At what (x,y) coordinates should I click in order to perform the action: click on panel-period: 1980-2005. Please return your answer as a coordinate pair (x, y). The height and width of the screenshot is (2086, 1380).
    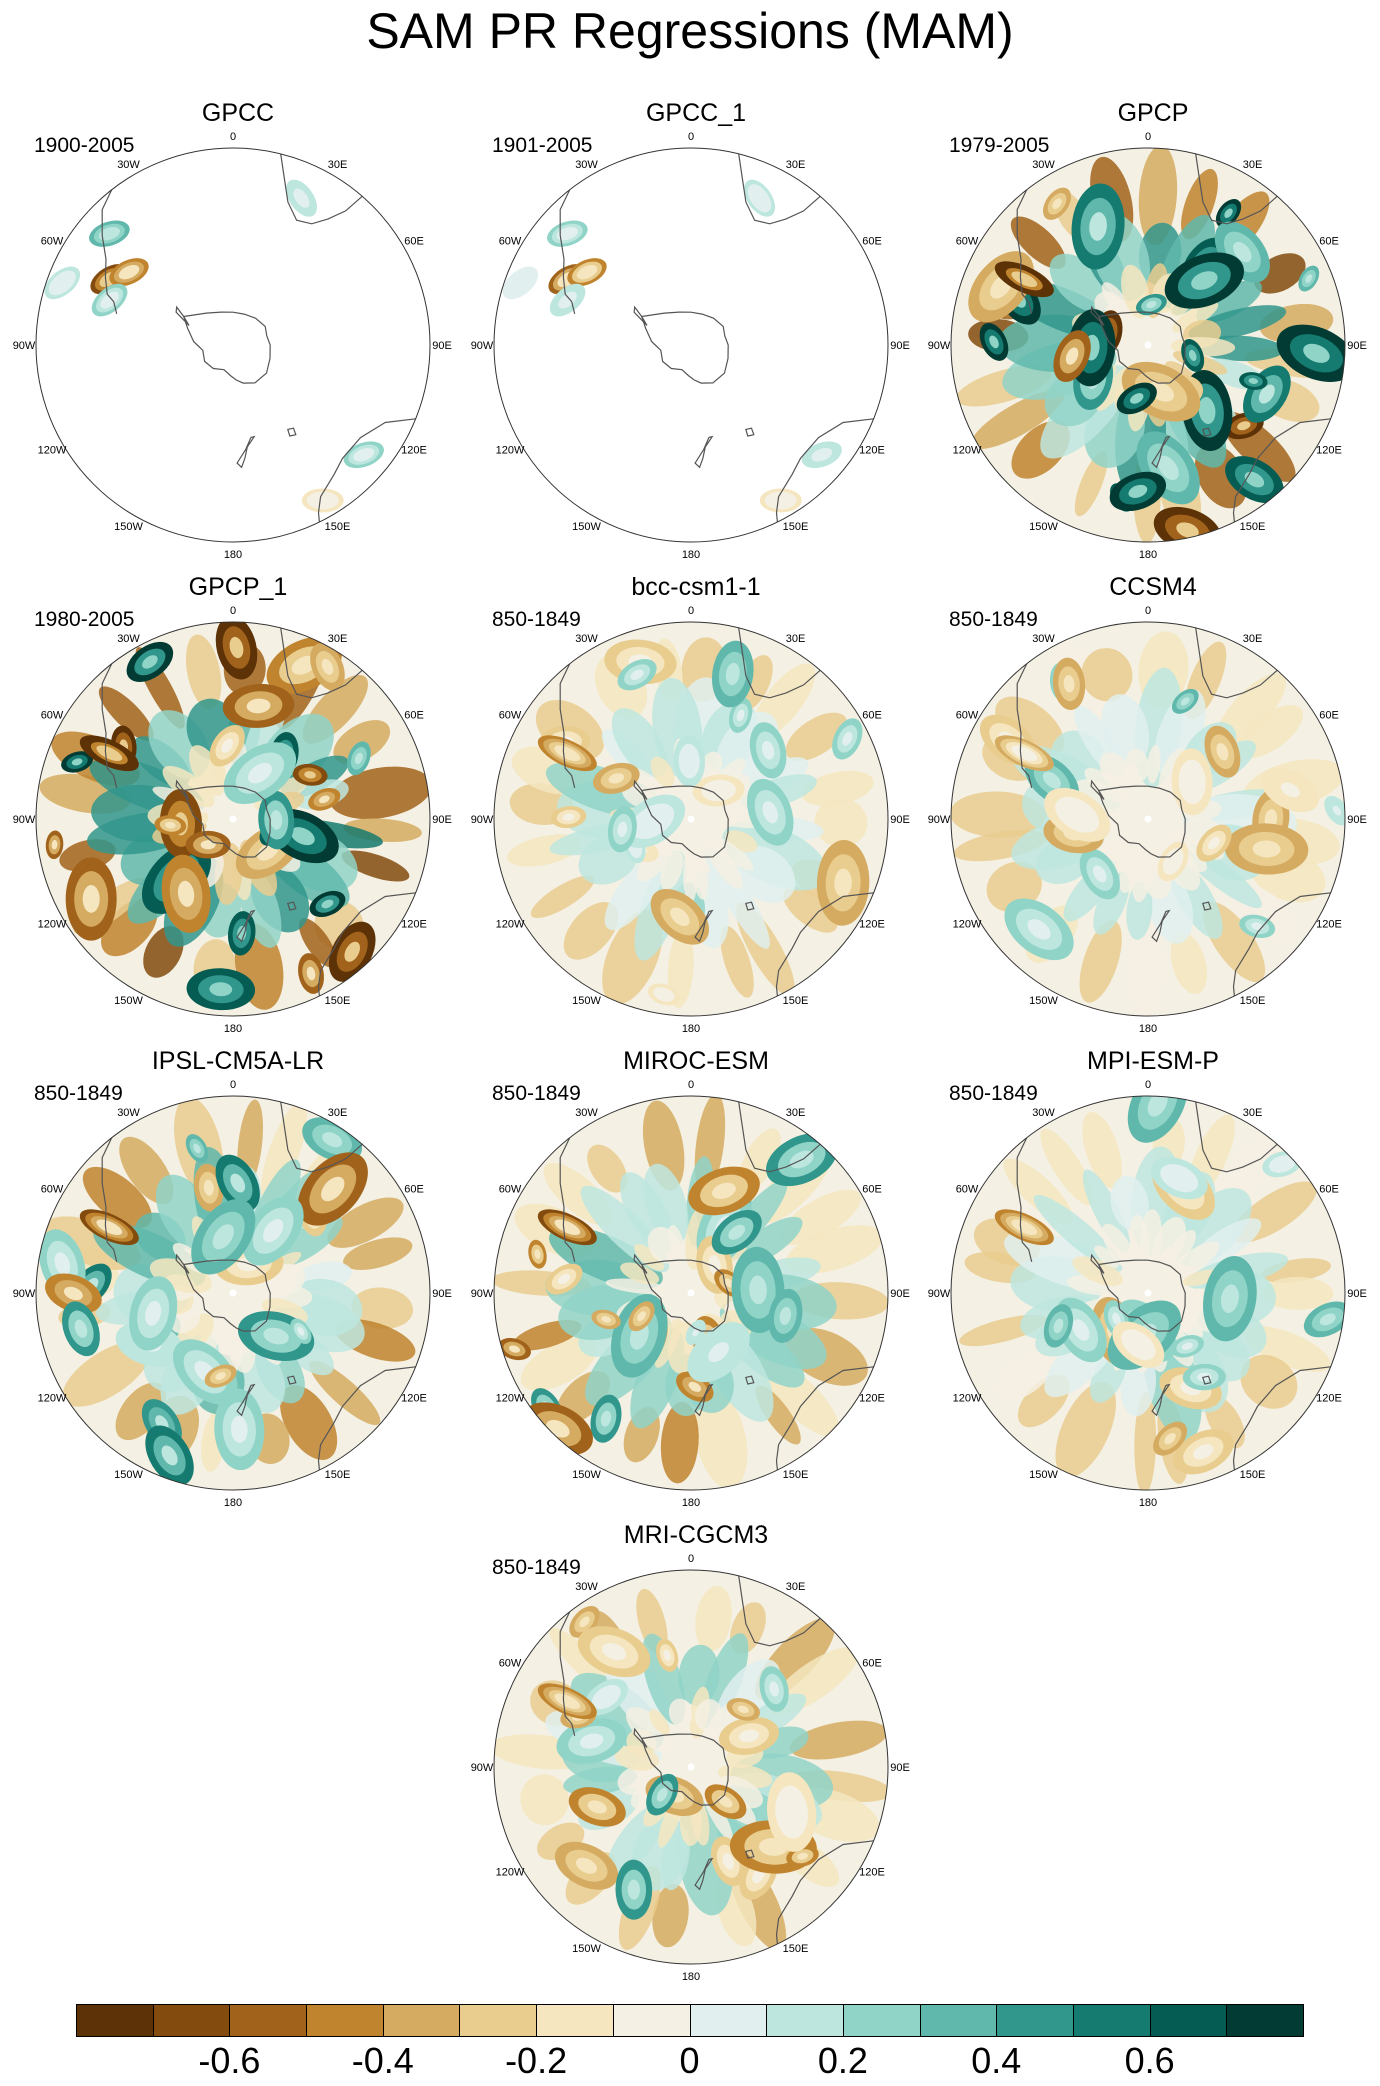
    Looking at the image, I should click on (84, 619).